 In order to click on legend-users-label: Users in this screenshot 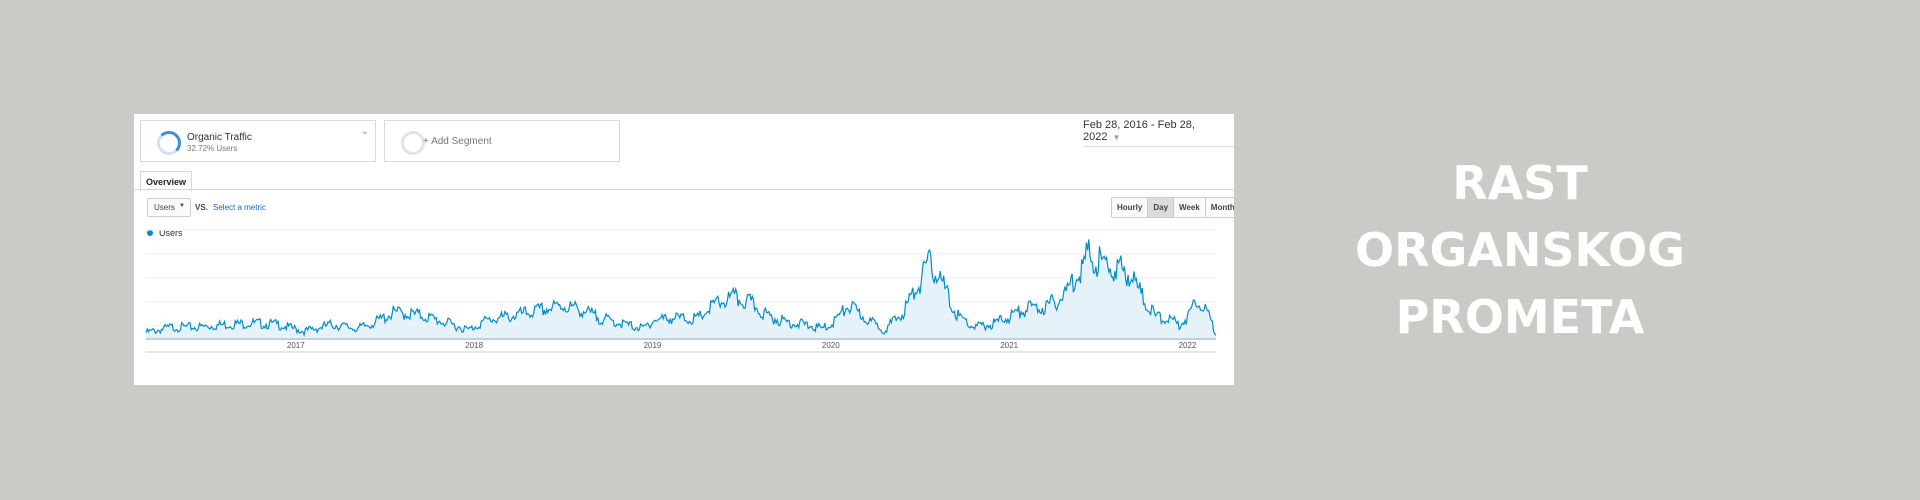, I will do `click(171, 233)`.